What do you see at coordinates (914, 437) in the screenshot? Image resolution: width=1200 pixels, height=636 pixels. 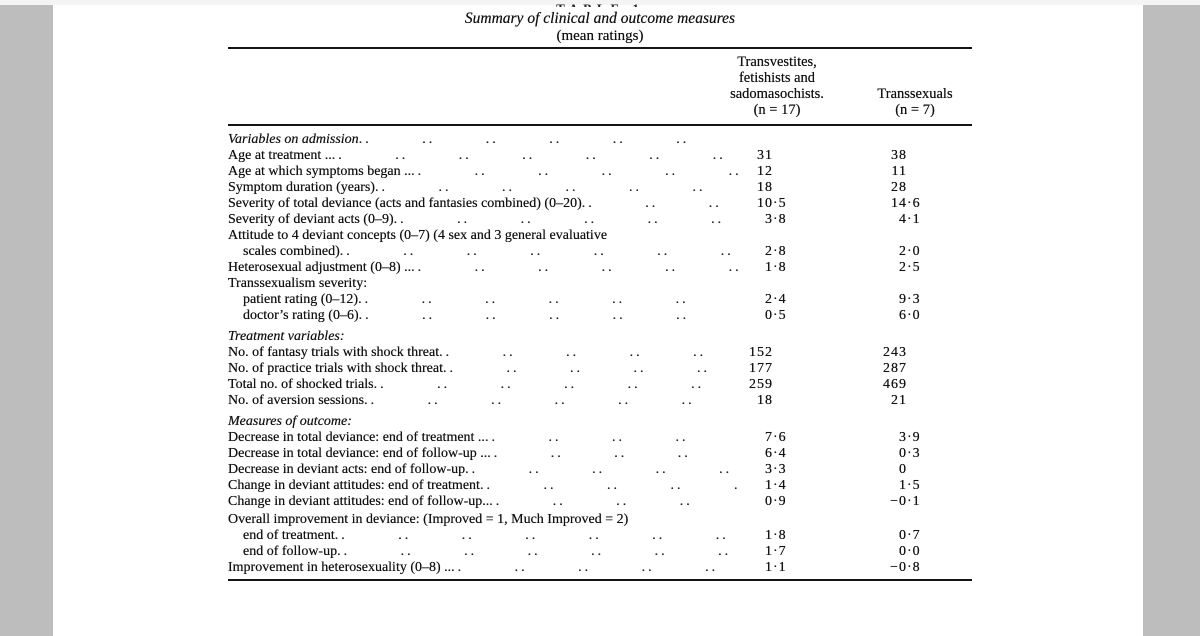 I see `value-cell: ·9` at bounding box center [914, 437].